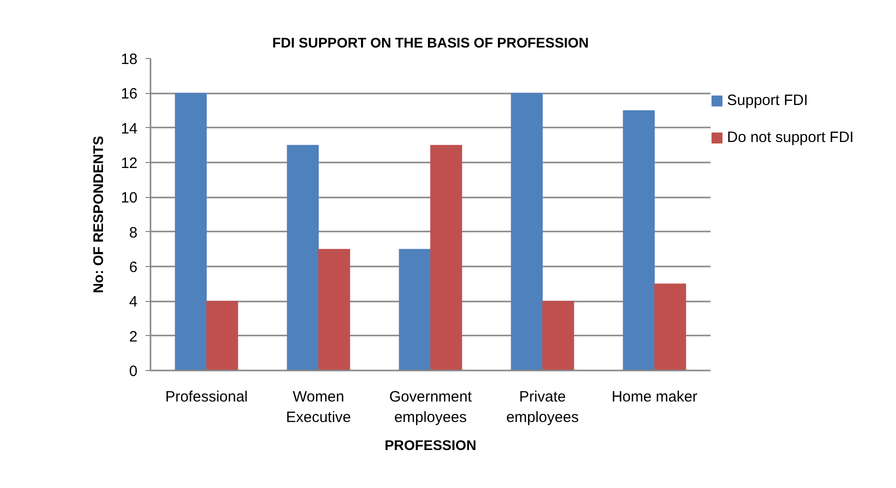 Image resolution: width=896 pixels, height=488 pixels. What do you see at coordinates (430, 444) in the screenshot?
I see `x-axis-title: PROFESSION` at bounding box center [430, 444].